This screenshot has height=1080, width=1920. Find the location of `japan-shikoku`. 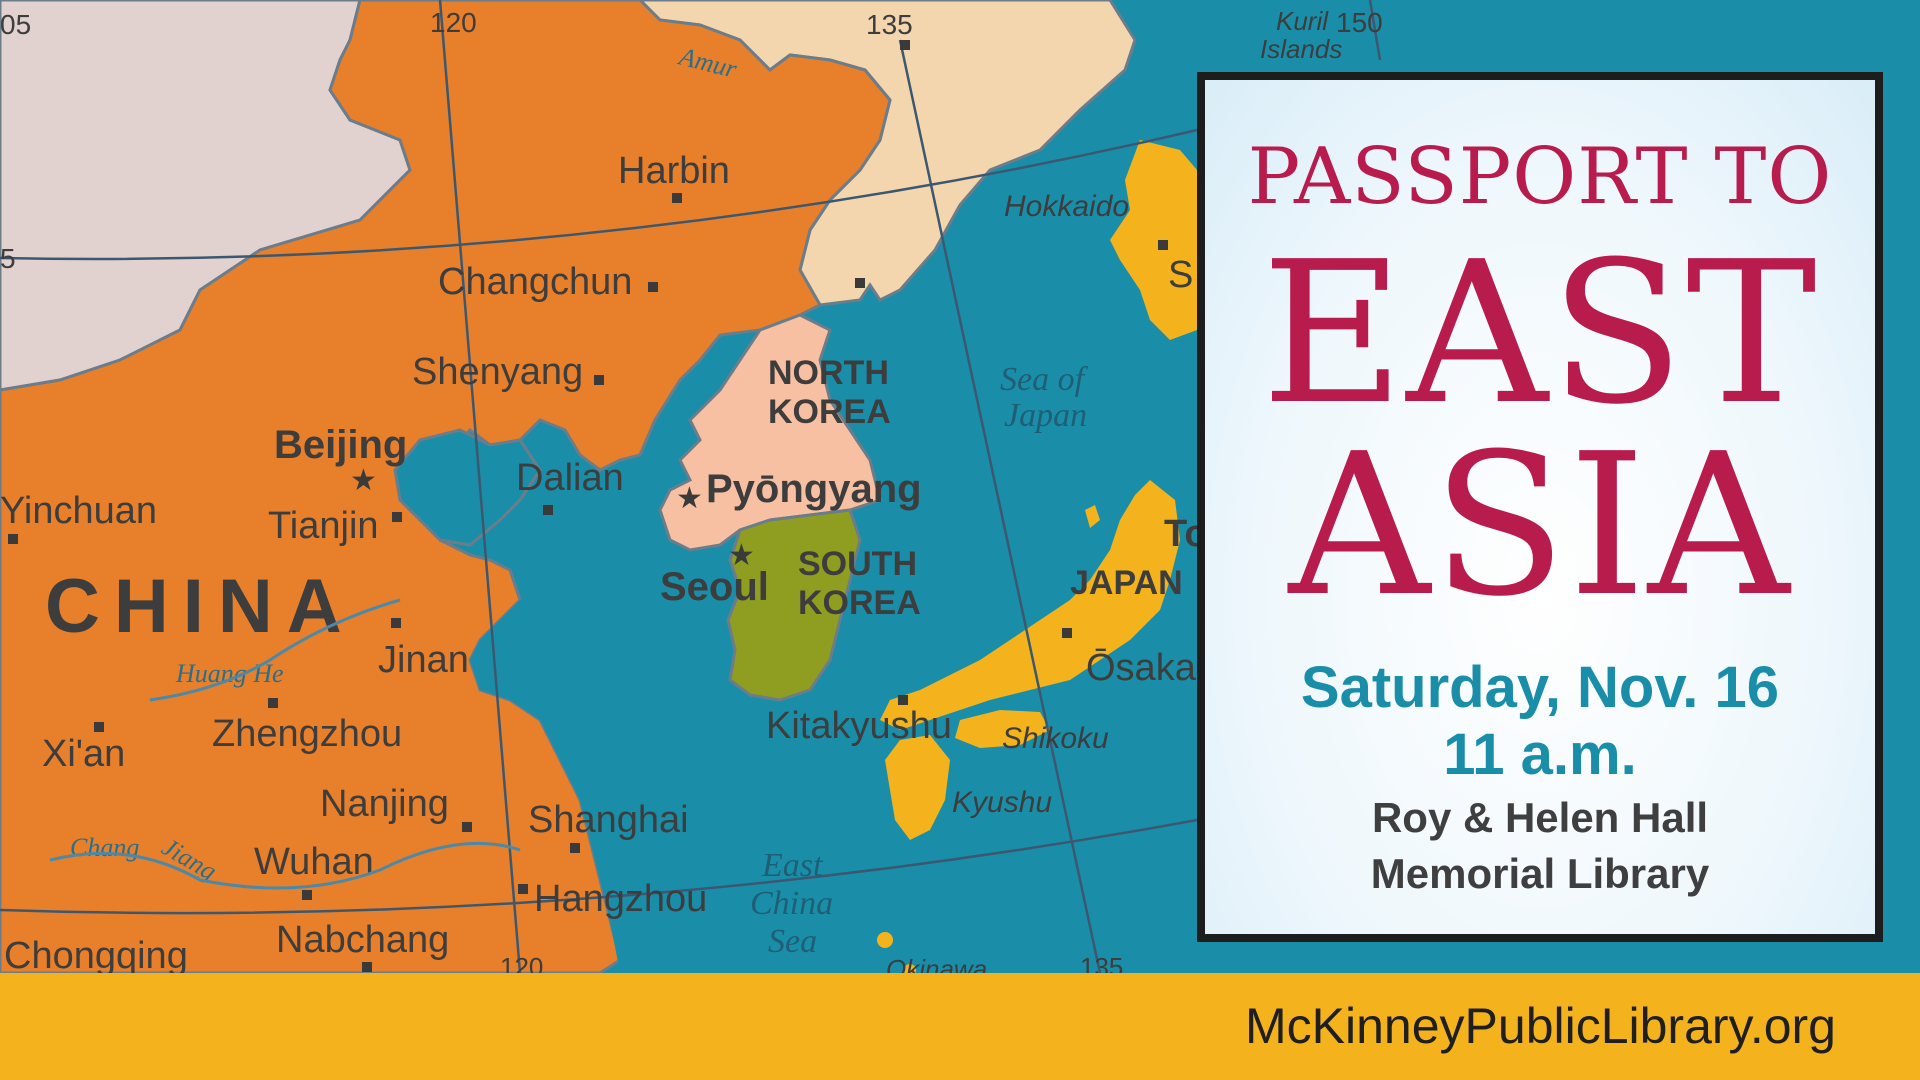

japan-shikoku is located at coordinates (1002, 729).